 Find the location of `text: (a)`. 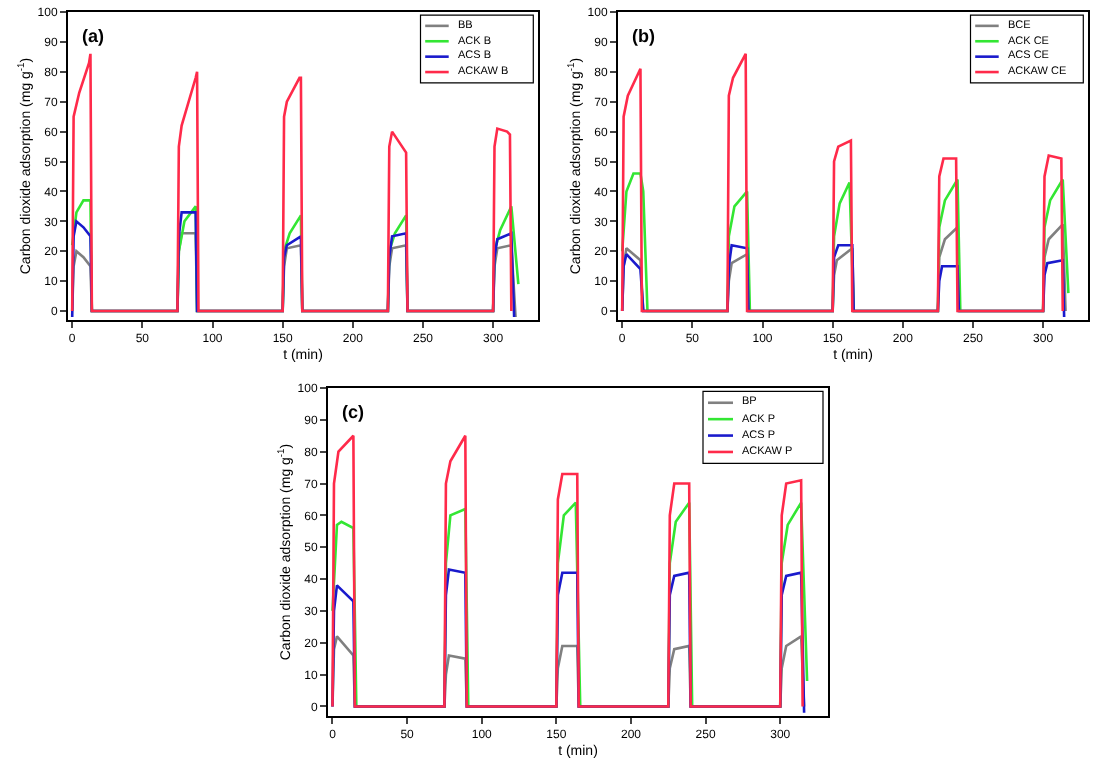

text: (a) is located at coordinates (93, 36).